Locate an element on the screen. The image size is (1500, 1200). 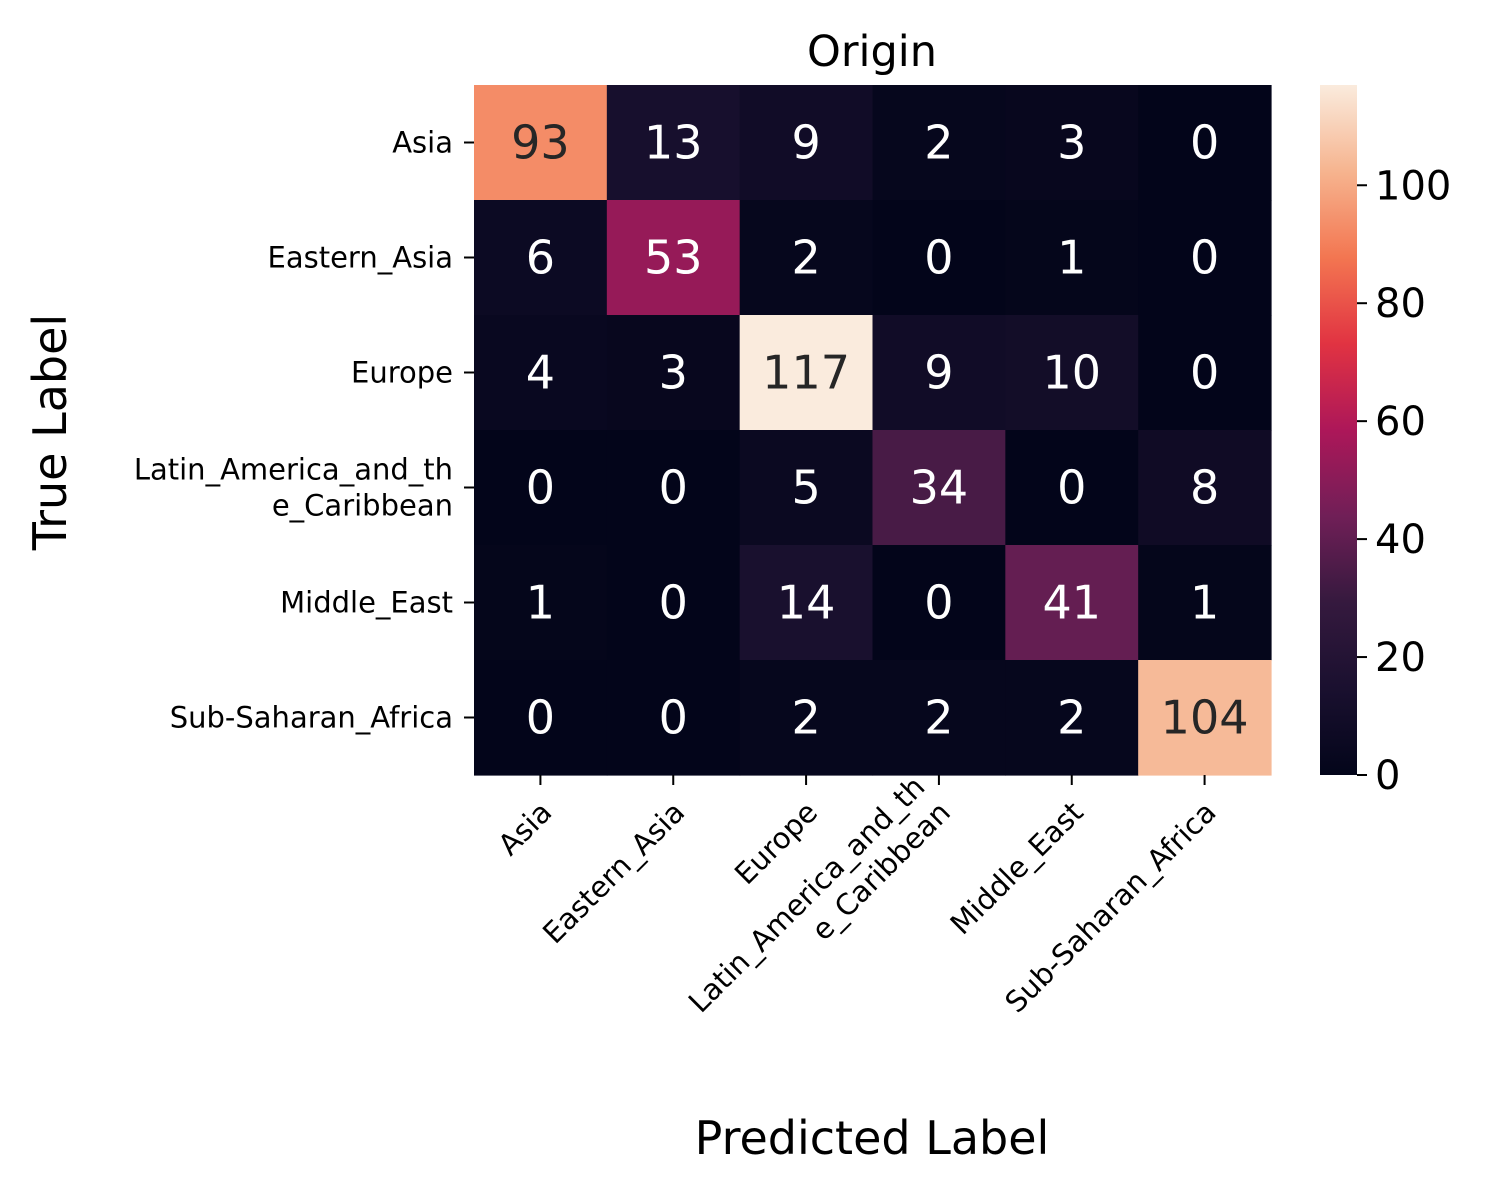
x-tick-label: Middle_East is located at coordinates (1016, 868).